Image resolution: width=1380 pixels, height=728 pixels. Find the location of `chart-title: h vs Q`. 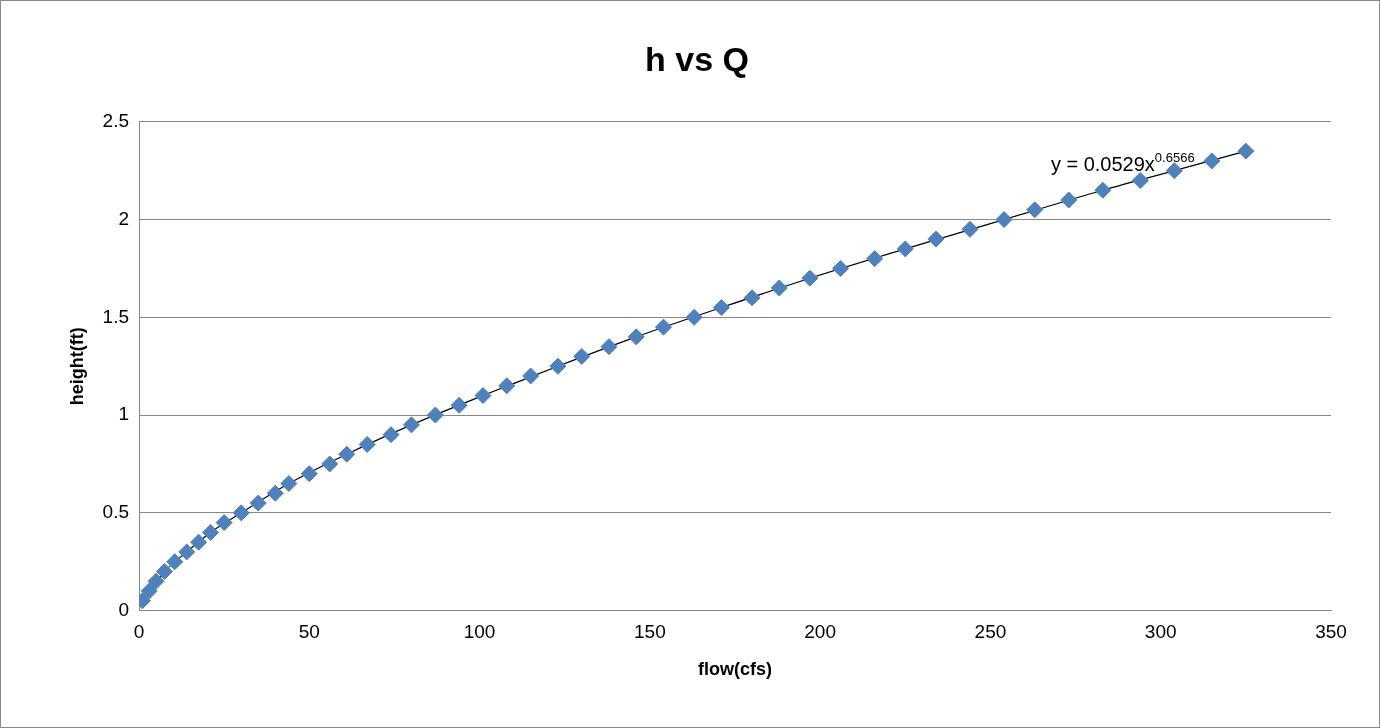

chart-title: h vs Q is located at coordinates (697, 58).